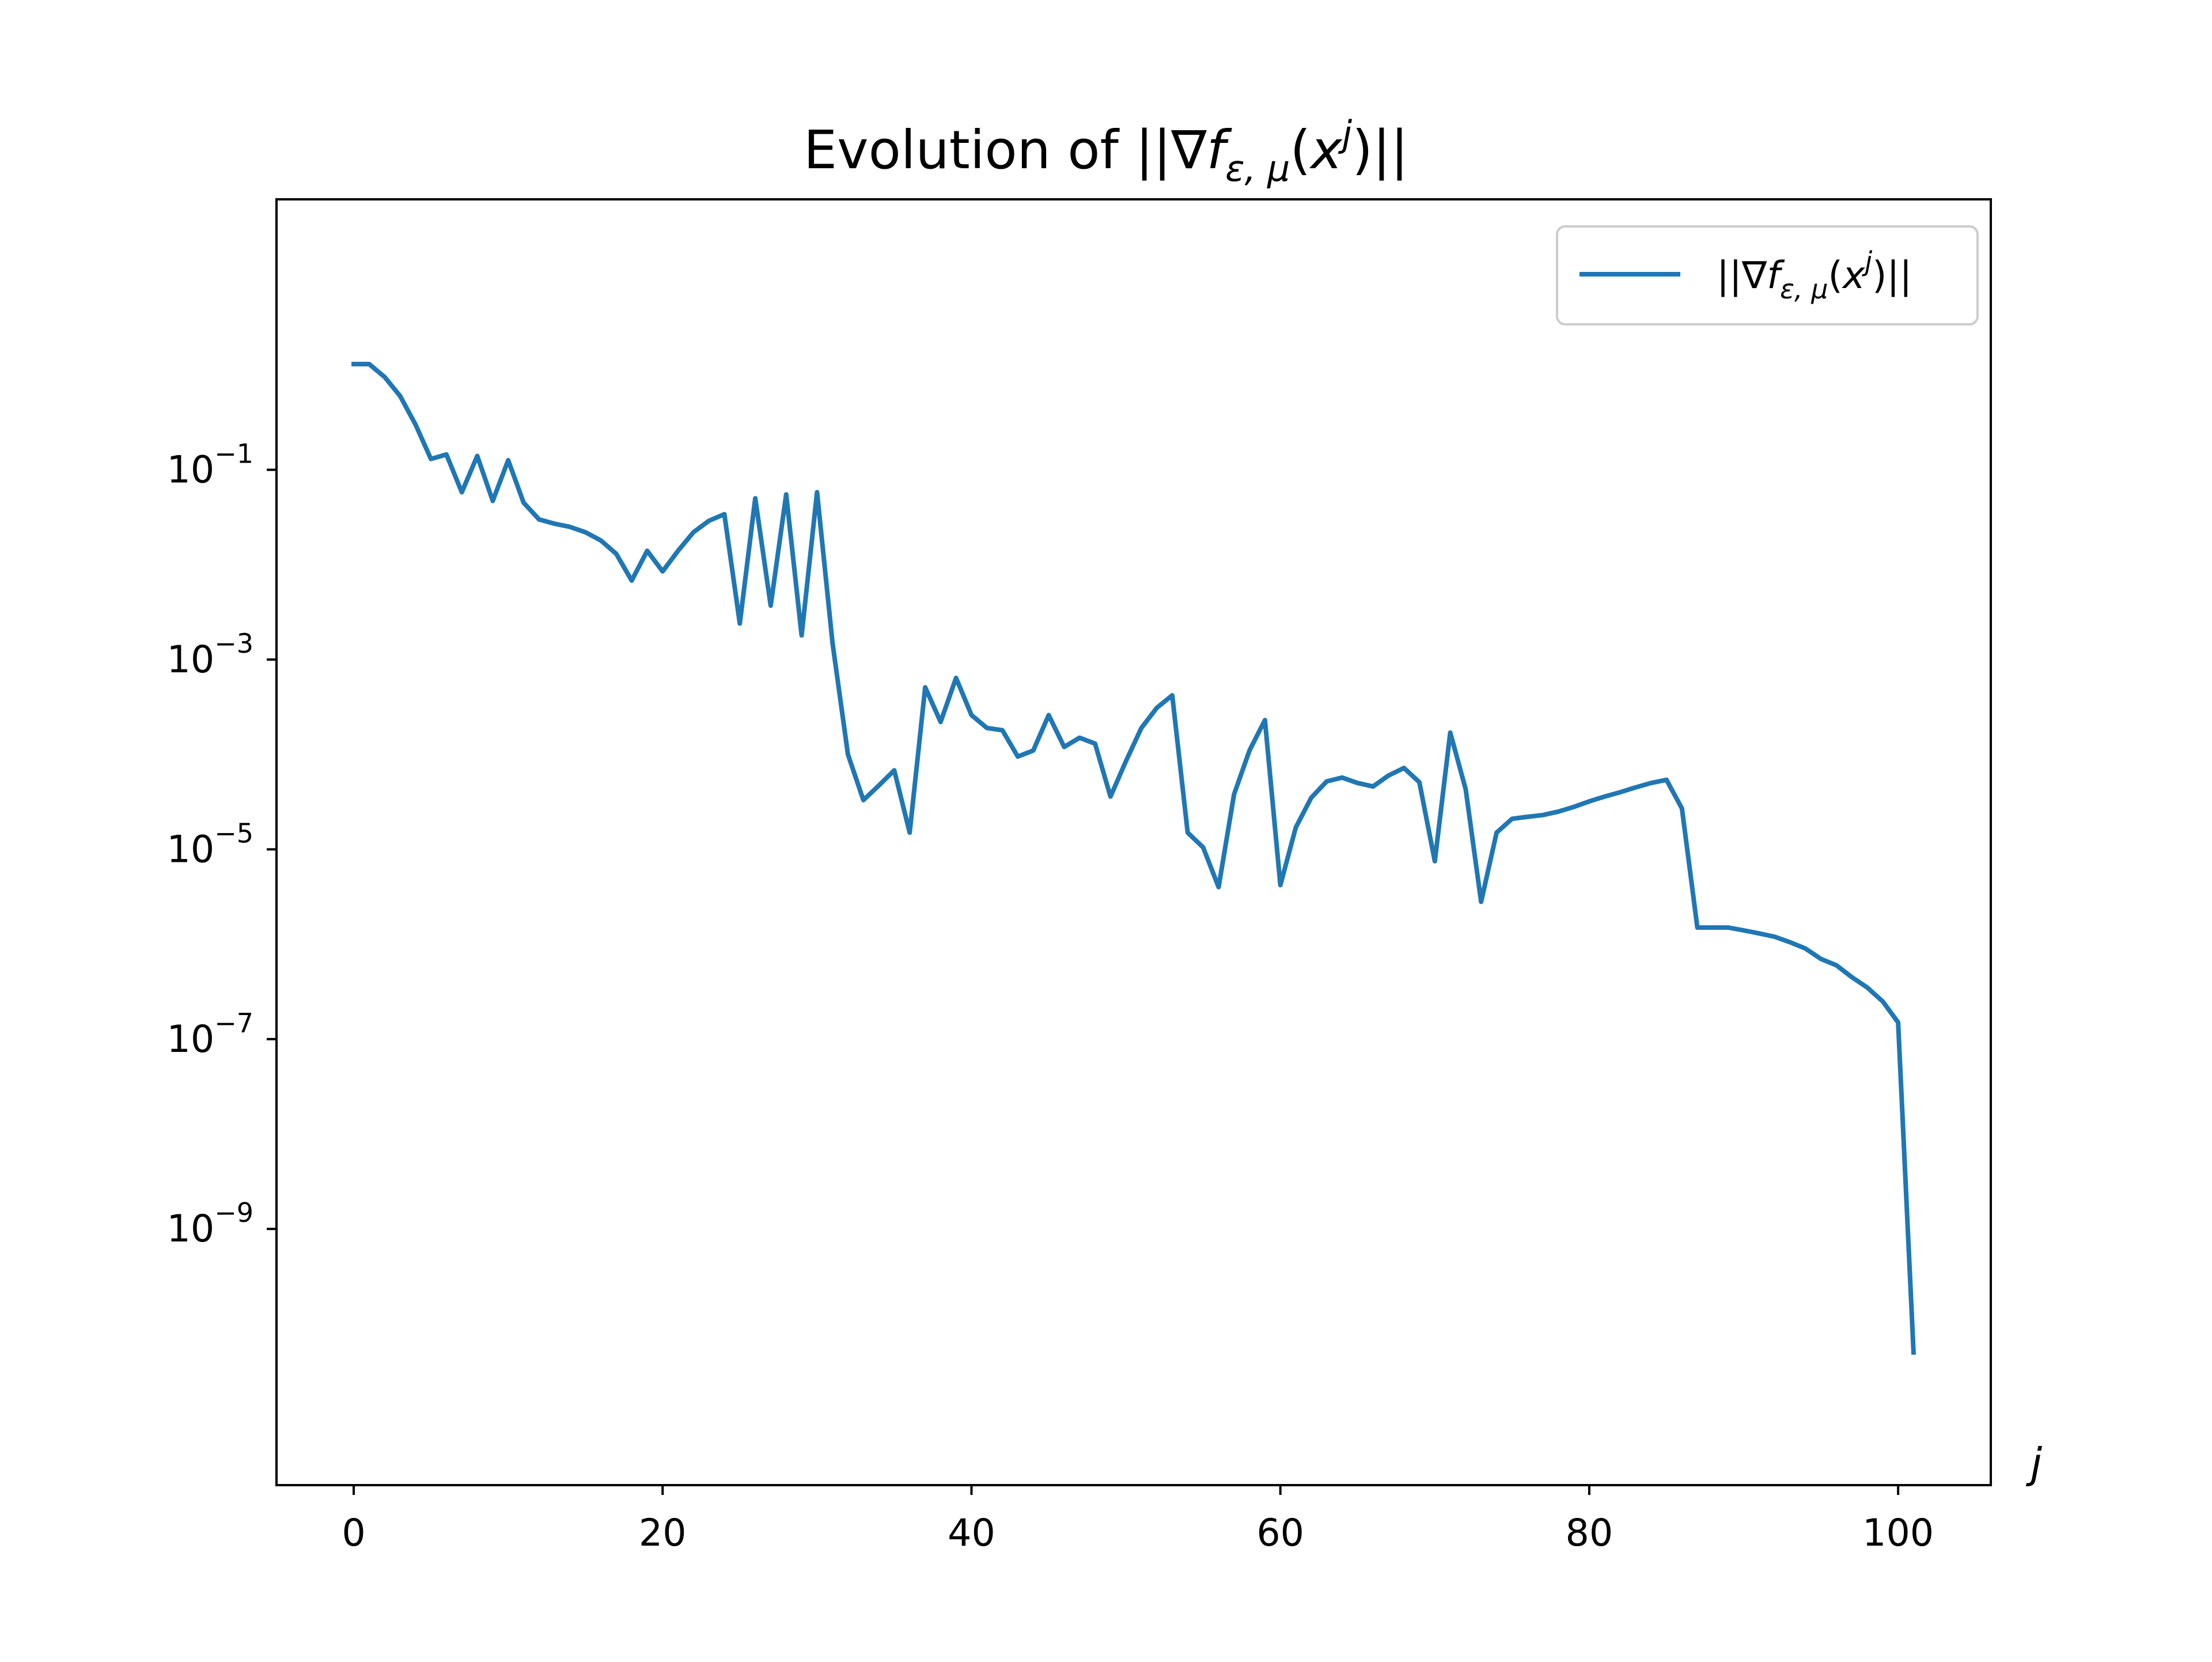  I want to click on x-tick-label: 20, so click(663, 1533).